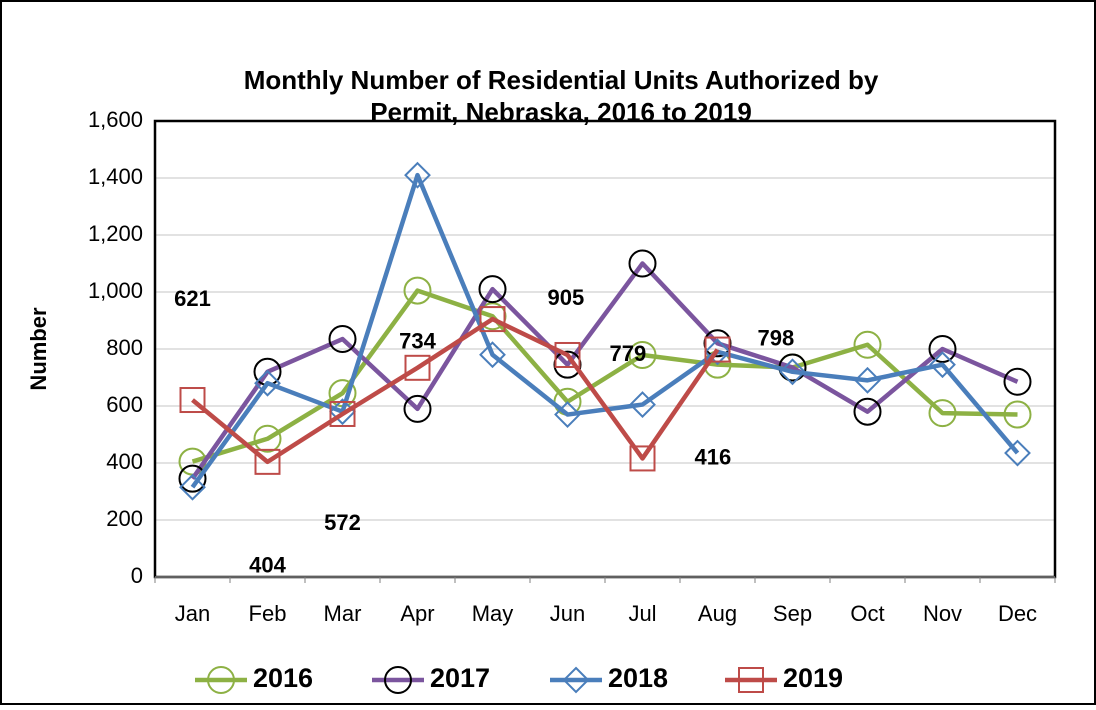  Describe the element at coordinates (192, 613) in the screenshot. I see `x-tick-label: Jan` at that location.